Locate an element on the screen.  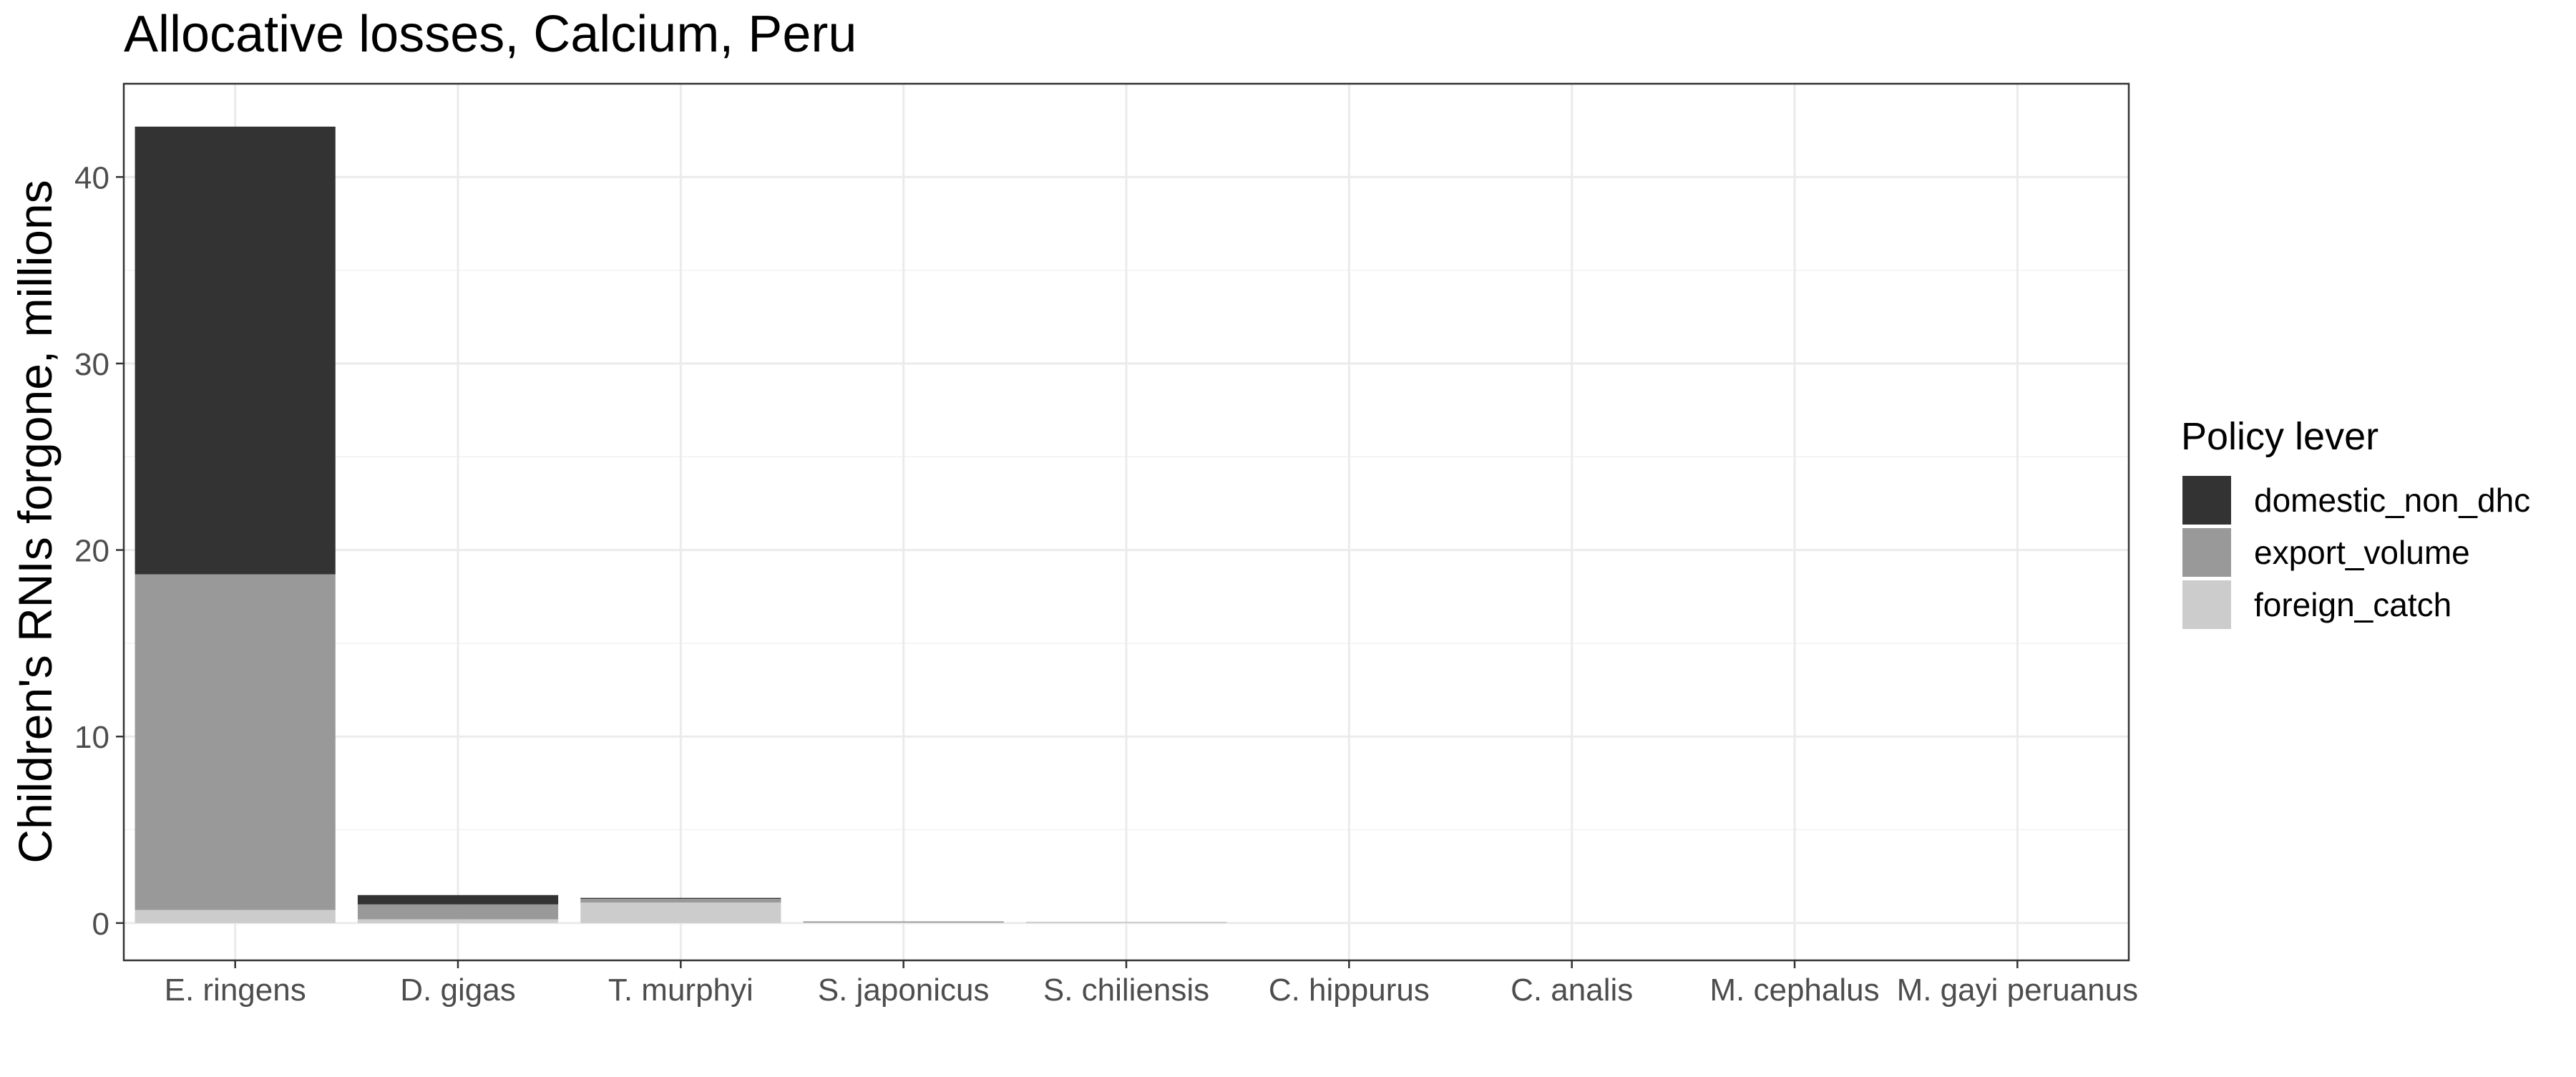
y-tick-label: 20 is located at coordinates (91, 551).